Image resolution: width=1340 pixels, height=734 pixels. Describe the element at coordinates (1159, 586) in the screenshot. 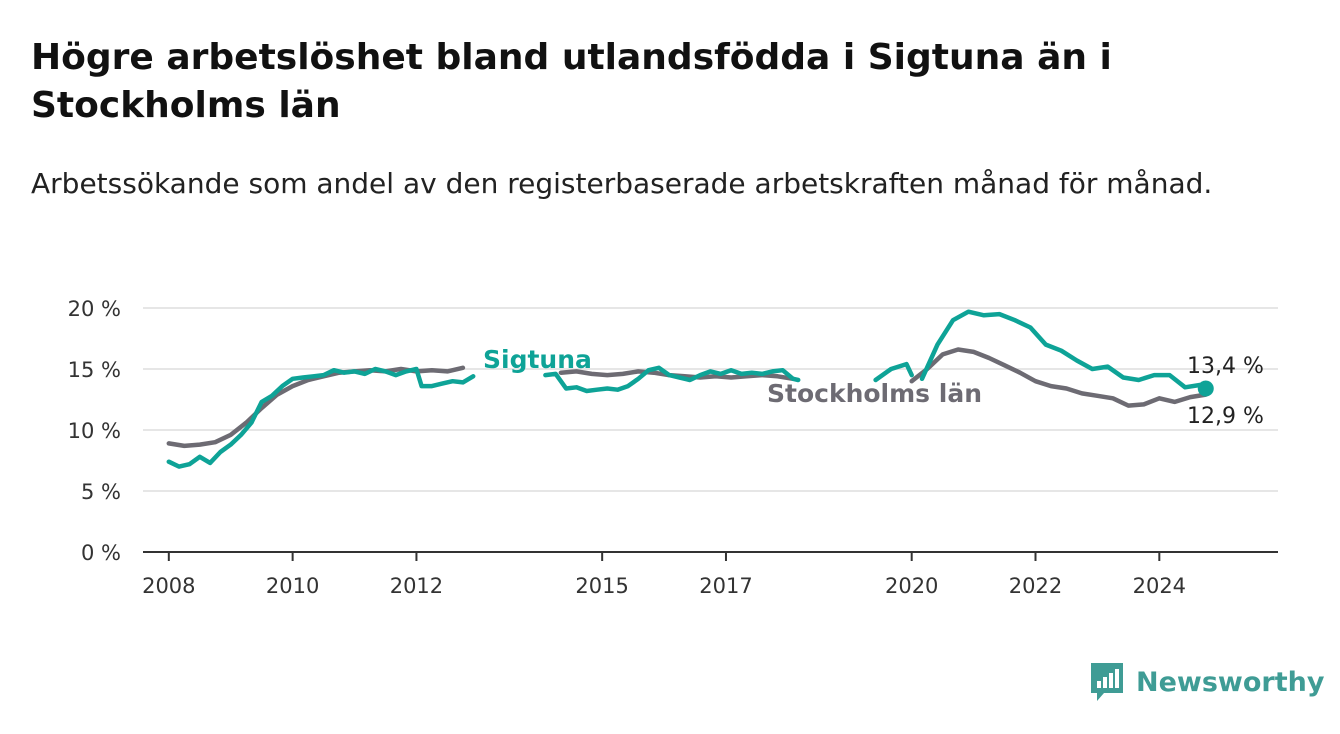

I see `x-tick-label: 2024` at that location.